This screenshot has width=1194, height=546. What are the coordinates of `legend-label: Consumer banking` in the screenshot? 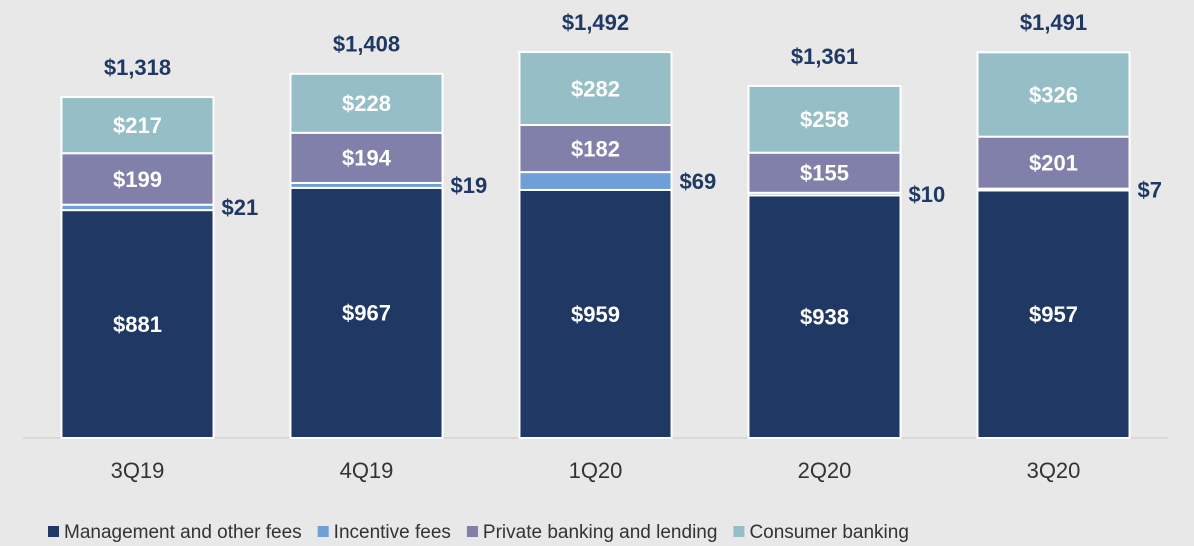 It's located at (828, 532).